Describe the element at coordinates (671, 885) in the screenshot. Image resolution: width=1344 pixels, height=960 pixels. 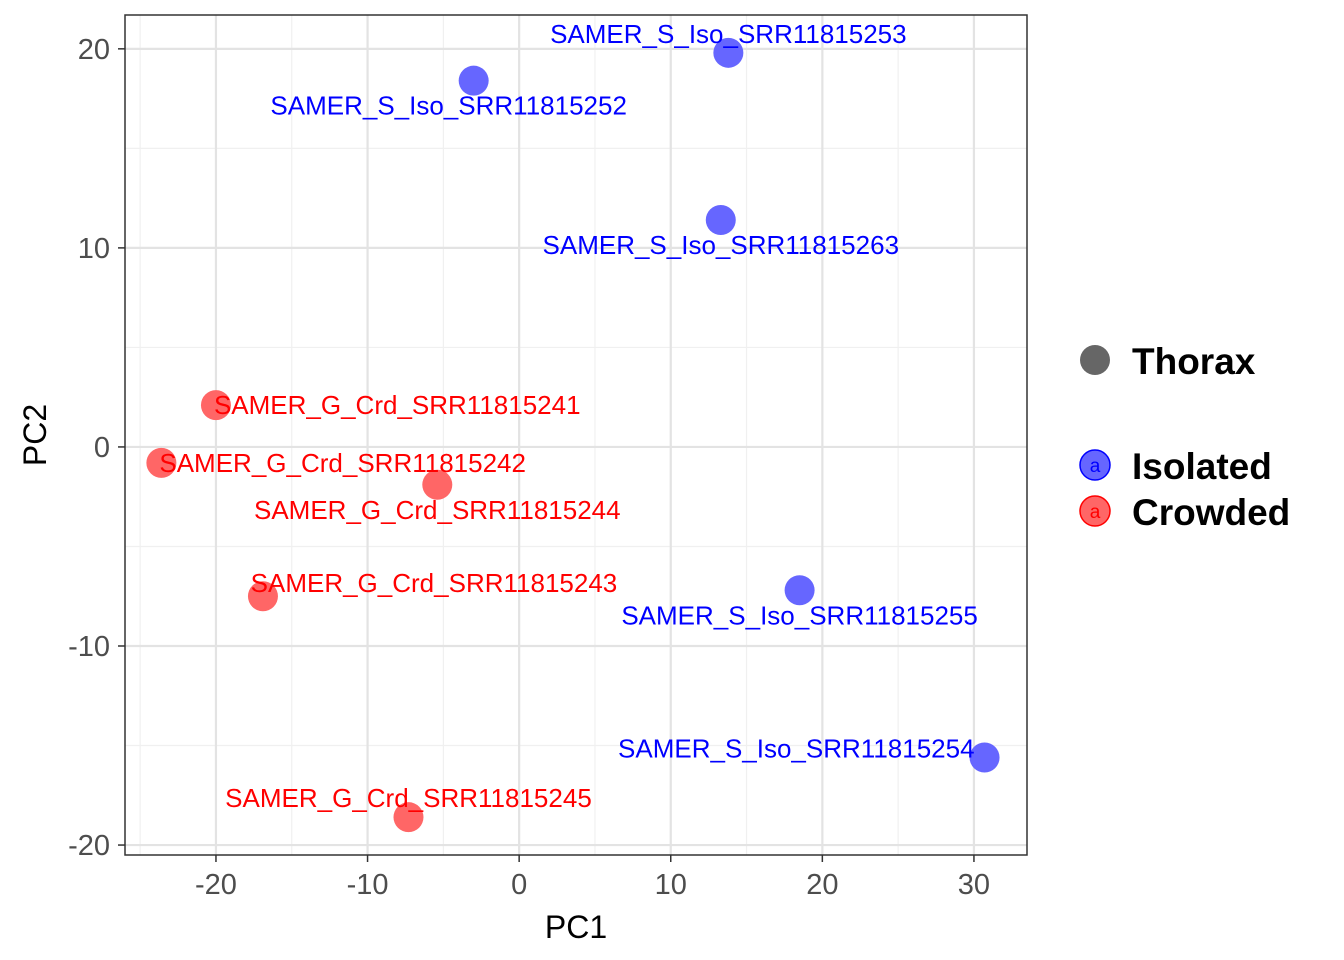
I see `x-tick-label: 10` at that location.